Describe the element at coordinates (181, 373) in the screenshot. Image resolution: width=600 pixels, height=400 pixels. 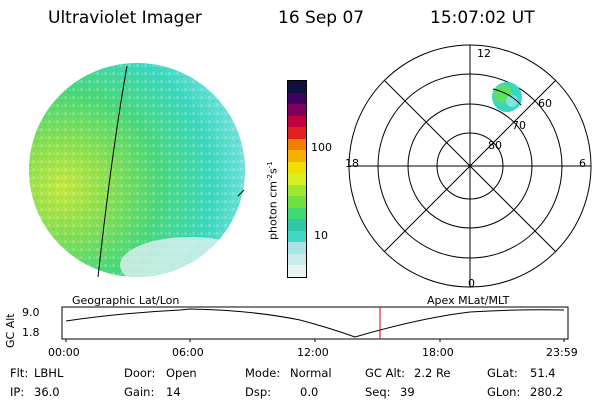
I see `door-value: Open` at that location.